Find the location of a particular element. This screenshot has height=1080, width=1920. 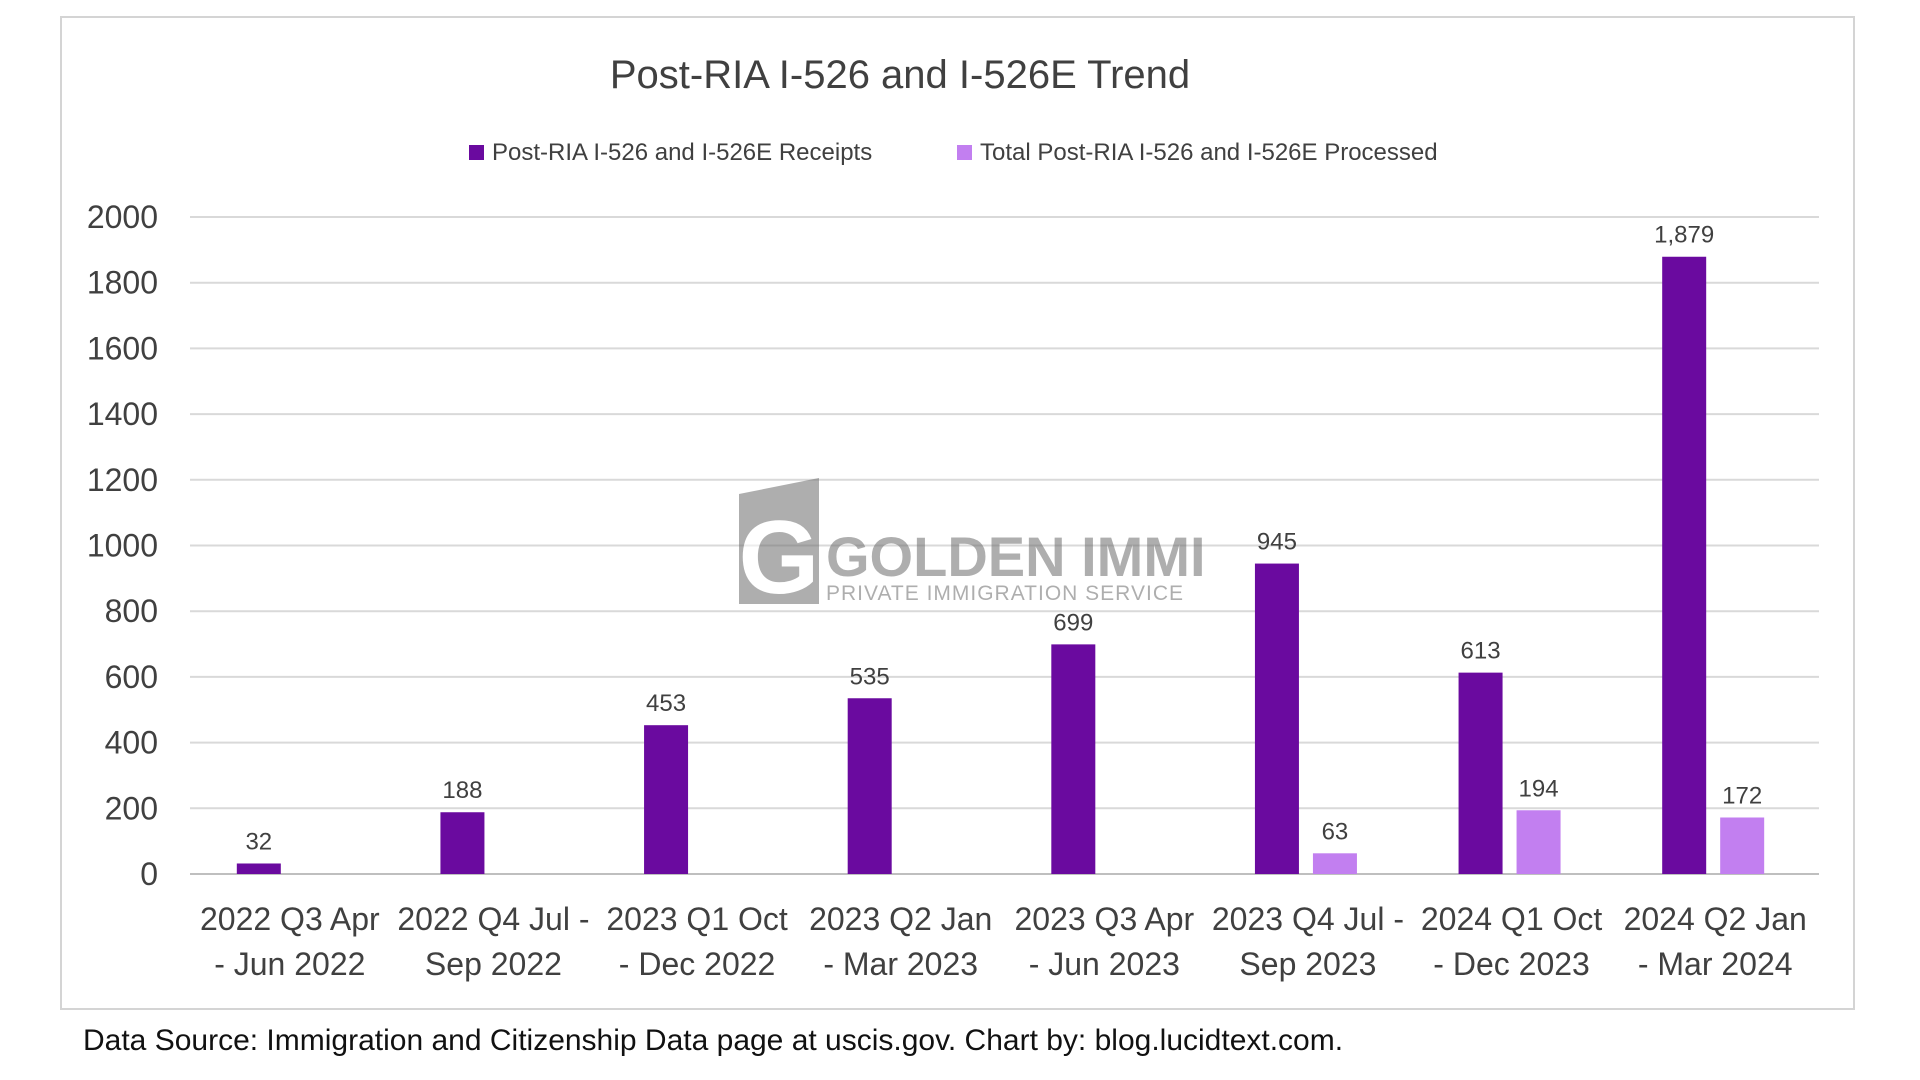

watermark-emblem is located at coordinates (779, 541).